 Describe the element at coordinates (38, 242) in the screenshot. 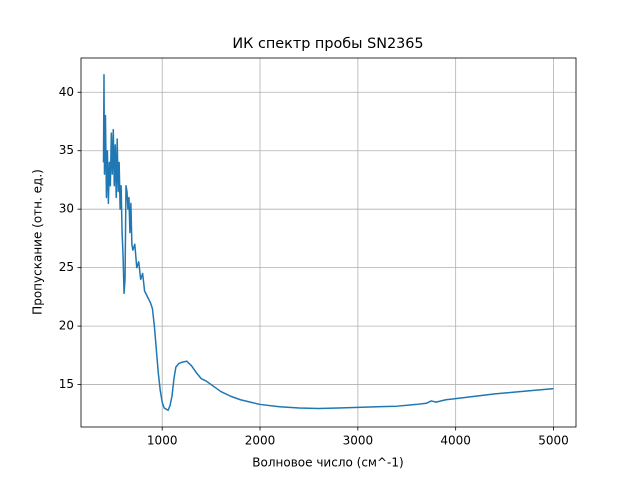

I see `y-axis-label: Пропускание (отн. ед.)` at that location.